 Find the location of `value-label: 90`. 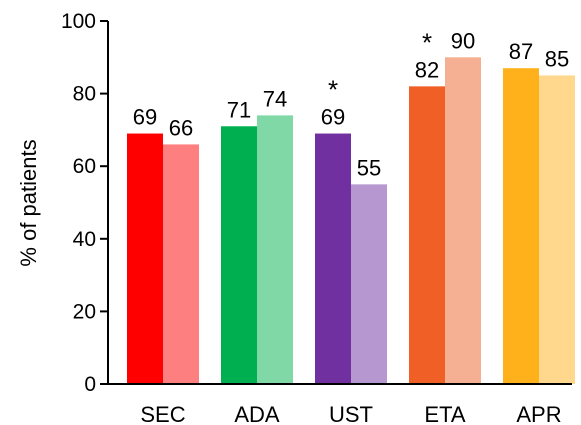

value-label: 90 is located at coordinates (463, 40).